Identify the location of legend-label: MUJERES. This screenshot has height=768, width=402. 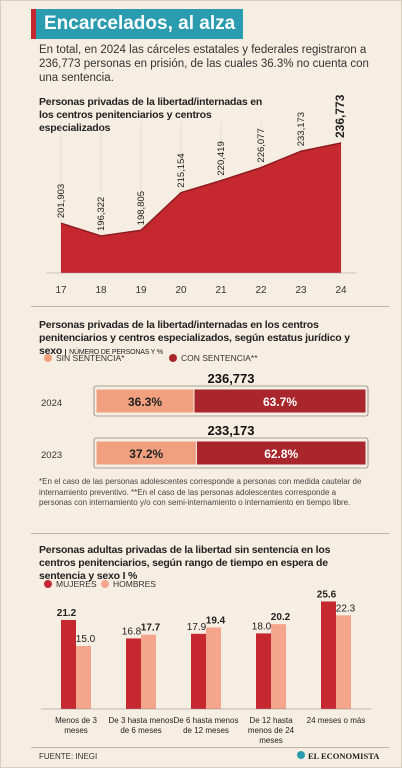
(76, 584).